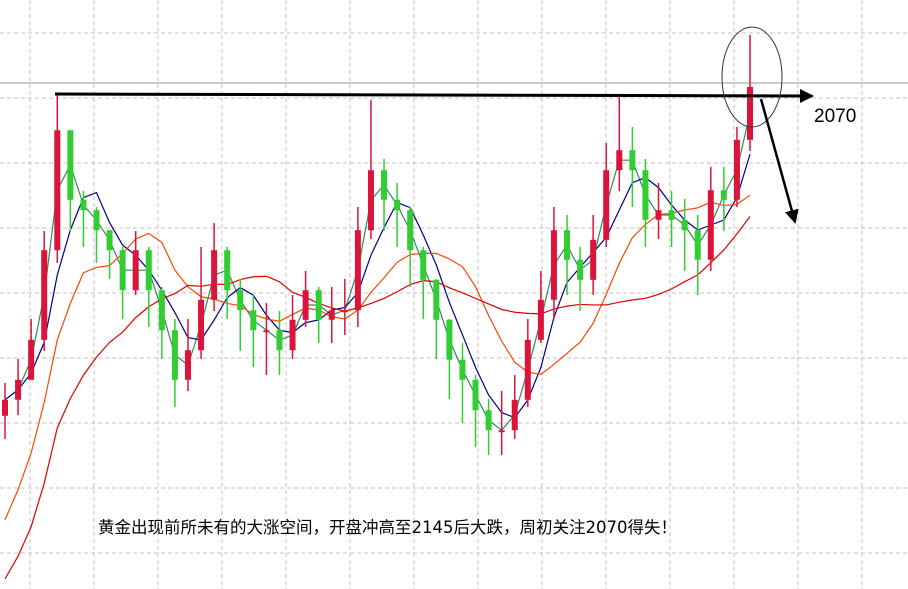  I want to click on chart-caption: 黄金出现前所未有的大涨空间，开盘冲高至2145后大跌，周初关注2070得失！, so click(387, 527).